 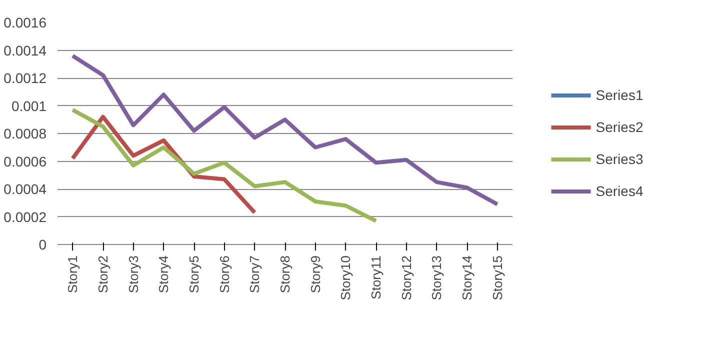 What do you see at coordinates (25, 50) in the screenshot?
I see `y-tick-label: 0.0014` at bounding box center [25, 50].